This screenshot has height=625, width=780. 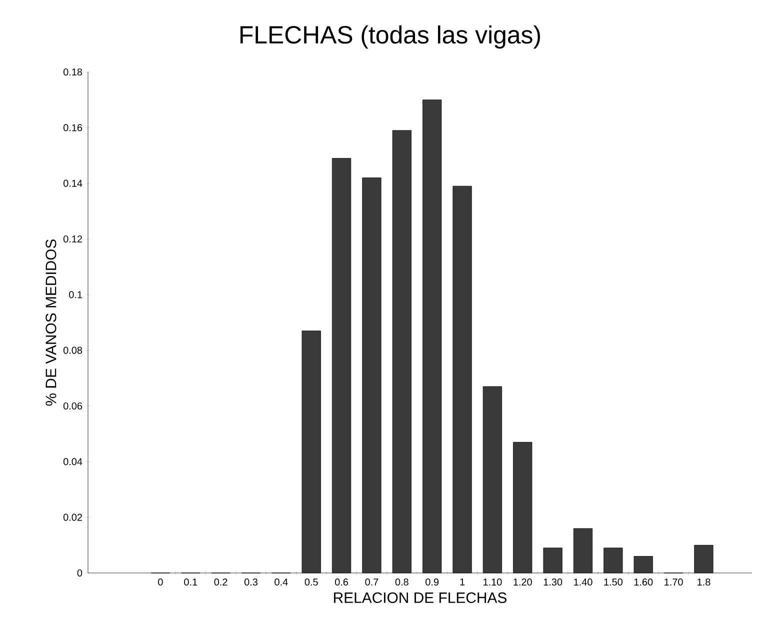 I want to click on x-tick-label: 0.1, so click(x=191, y=582).